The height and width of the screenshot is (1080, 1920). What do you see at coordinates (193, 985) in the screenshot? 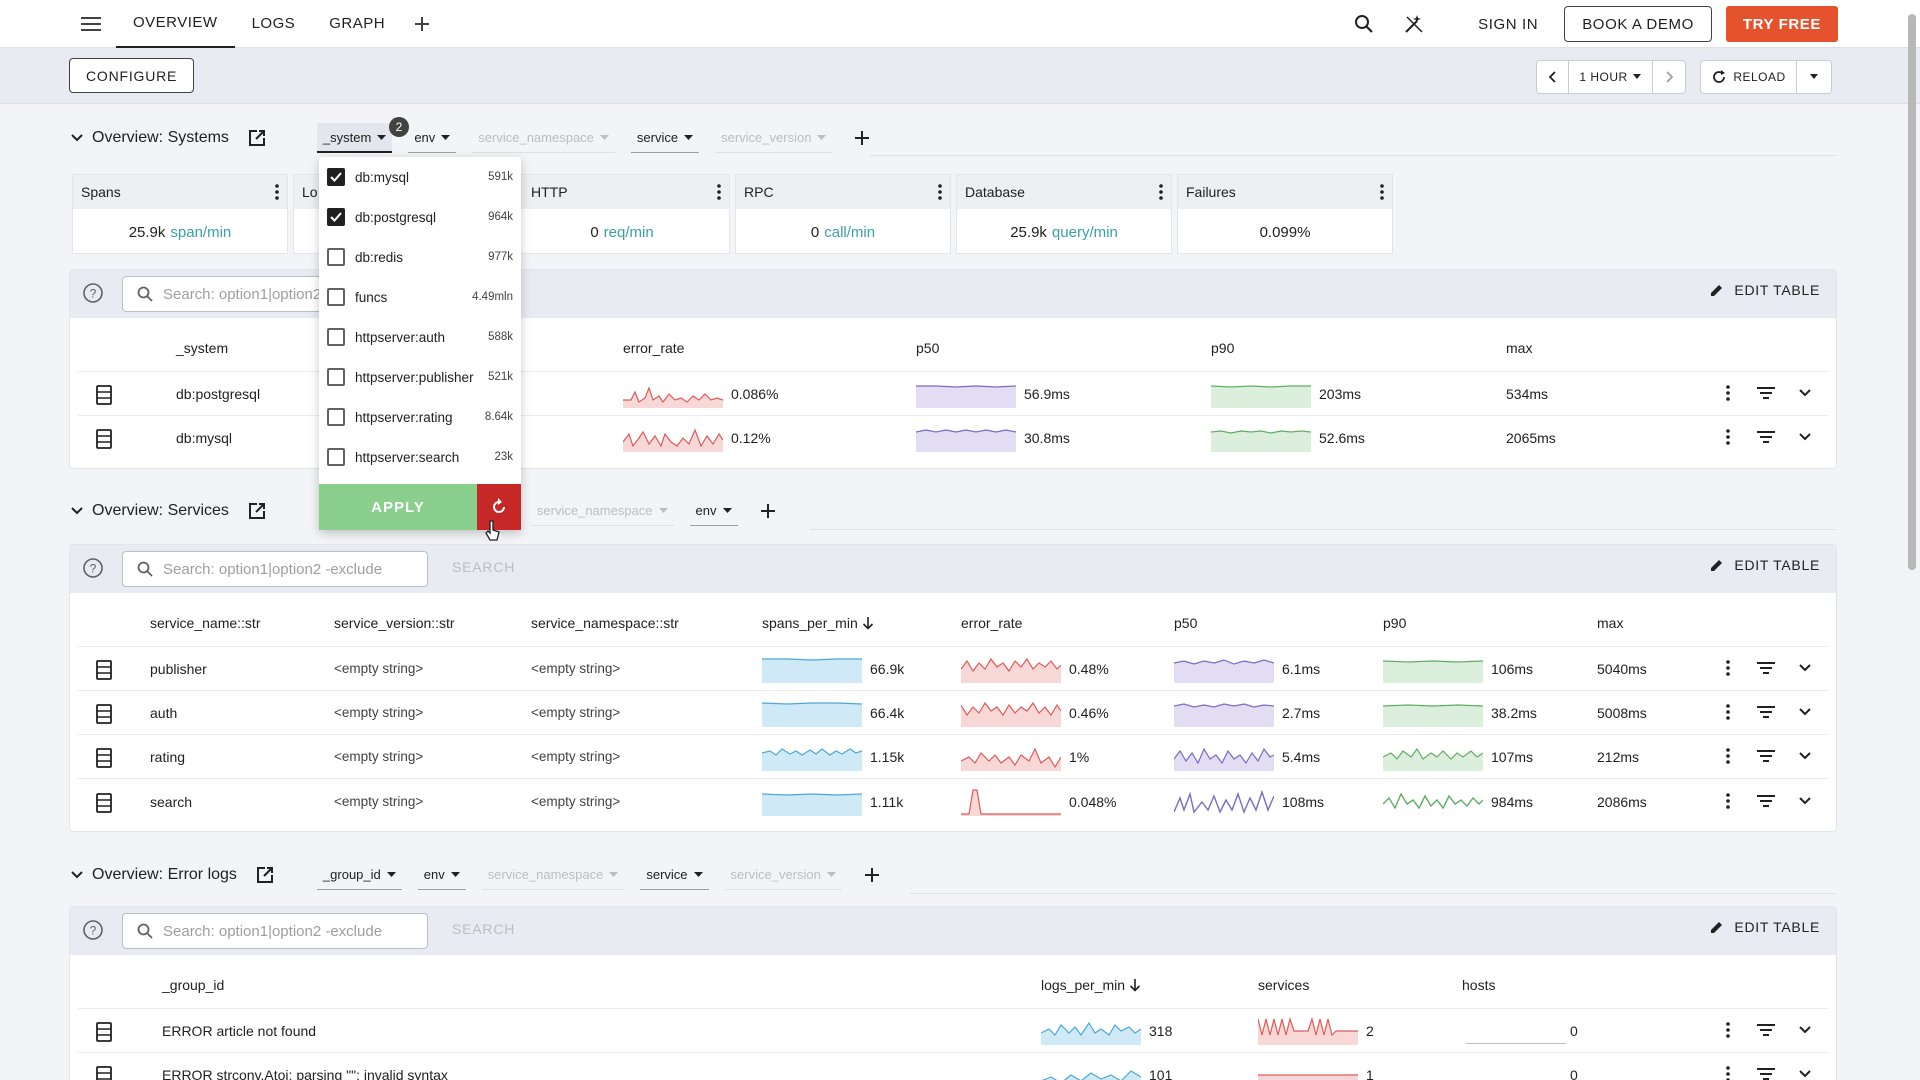
I see `column-header: _group_id` at bounding box center [193, 985].